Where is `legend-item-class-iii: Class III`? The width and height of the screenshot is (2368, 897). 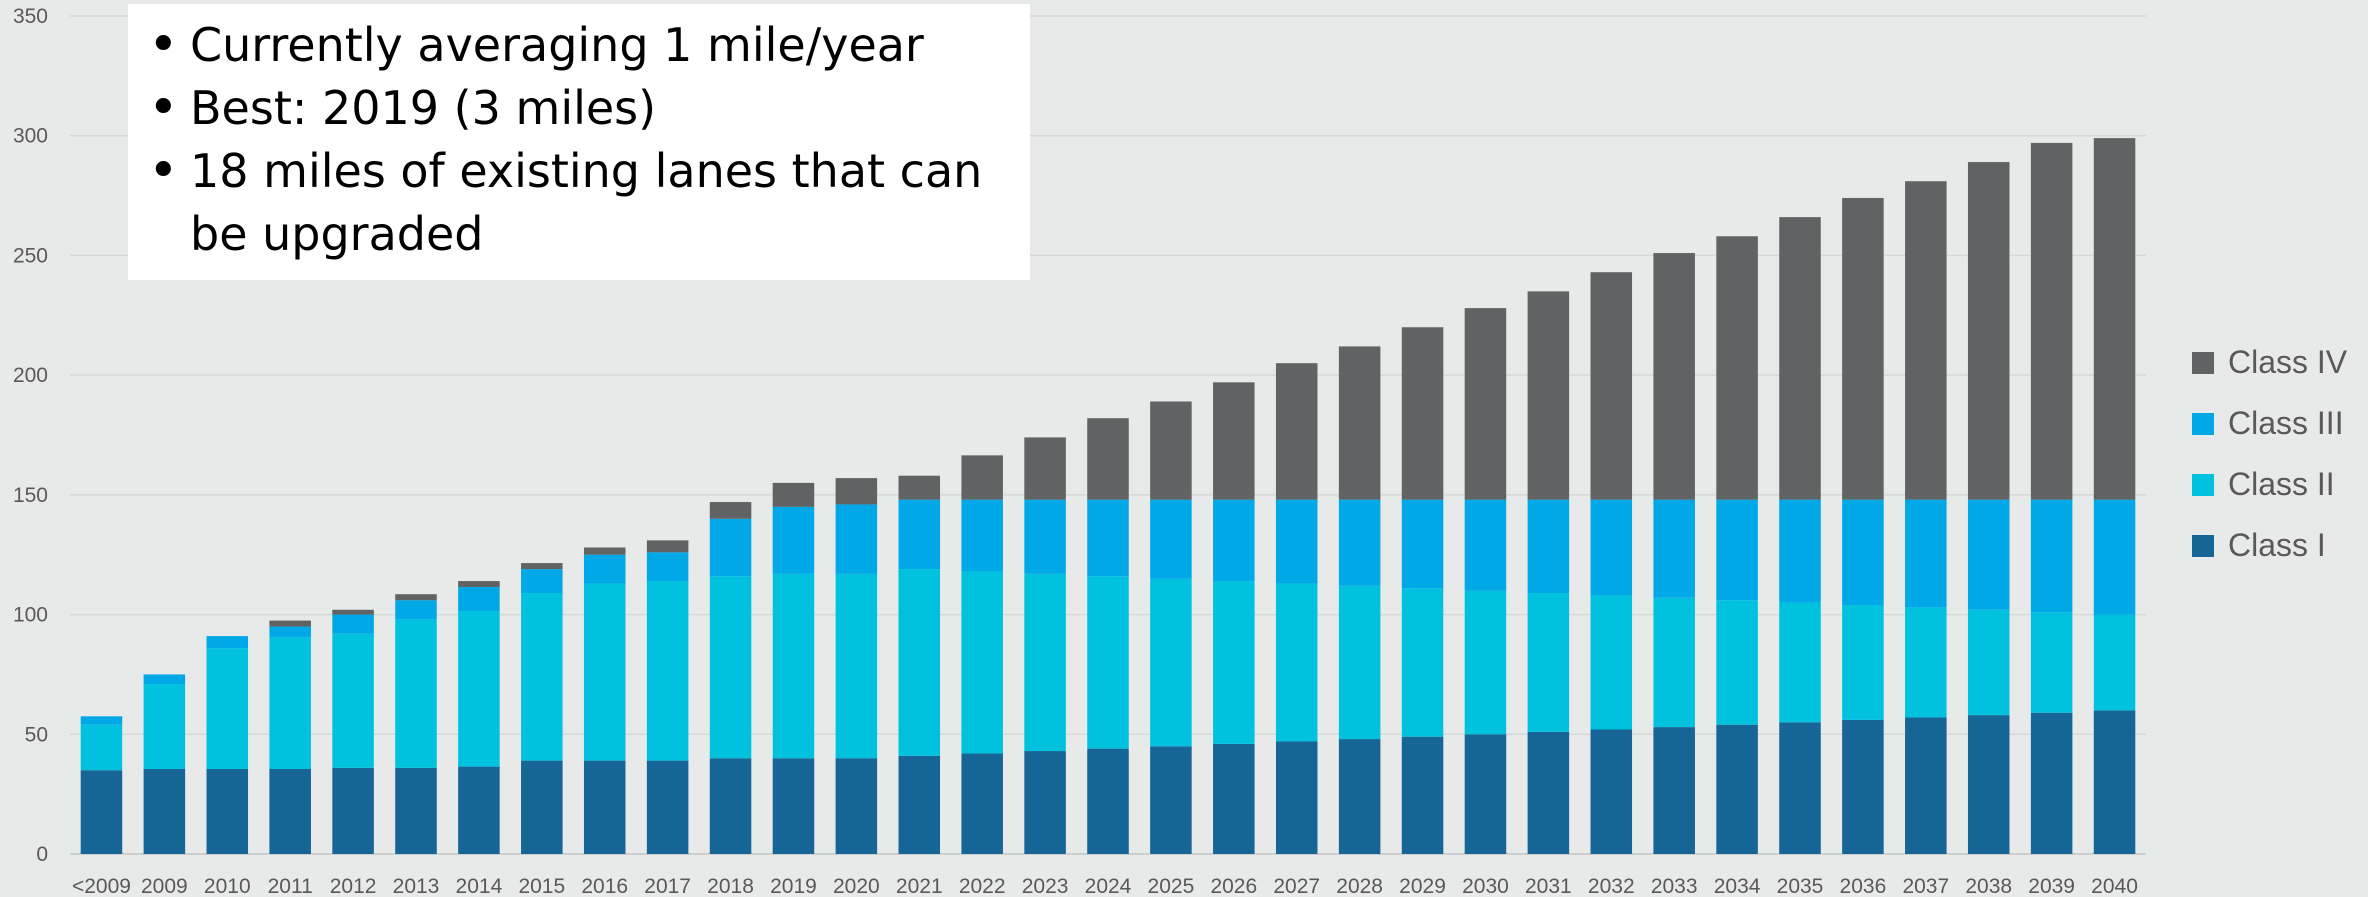 legend-item-class-iii: Class III is located at coordinates (2280, 423).